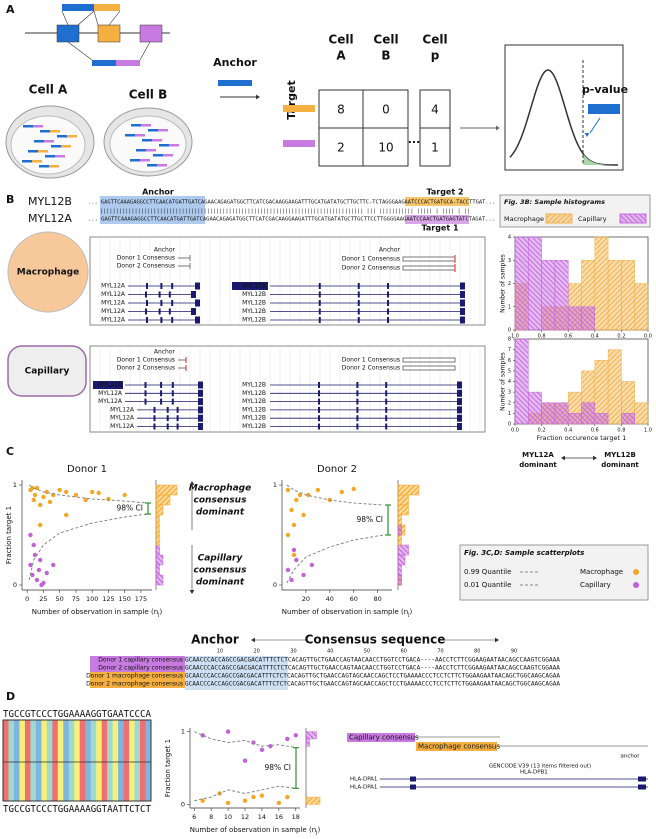  Describe the element at coordinates (341, 148) in the screenshot. I see `count: 2` at that location.